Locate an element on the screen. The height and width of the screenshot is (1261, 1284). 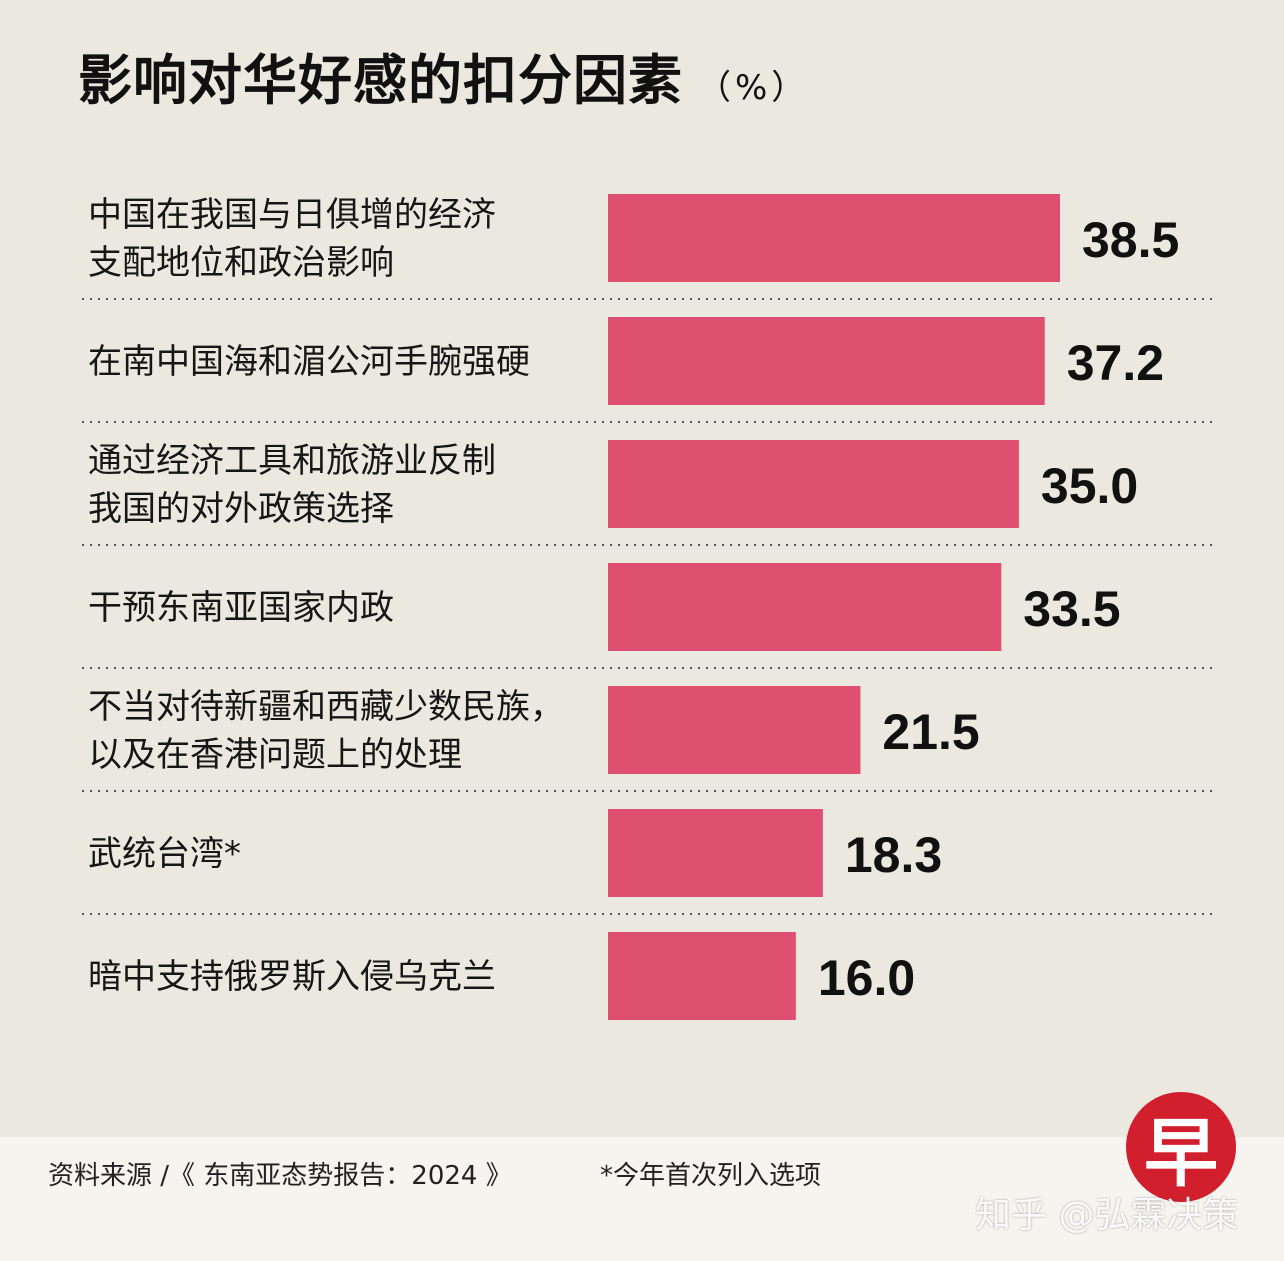
value-label-7: 16.0 is located at coordinates (866, 978).